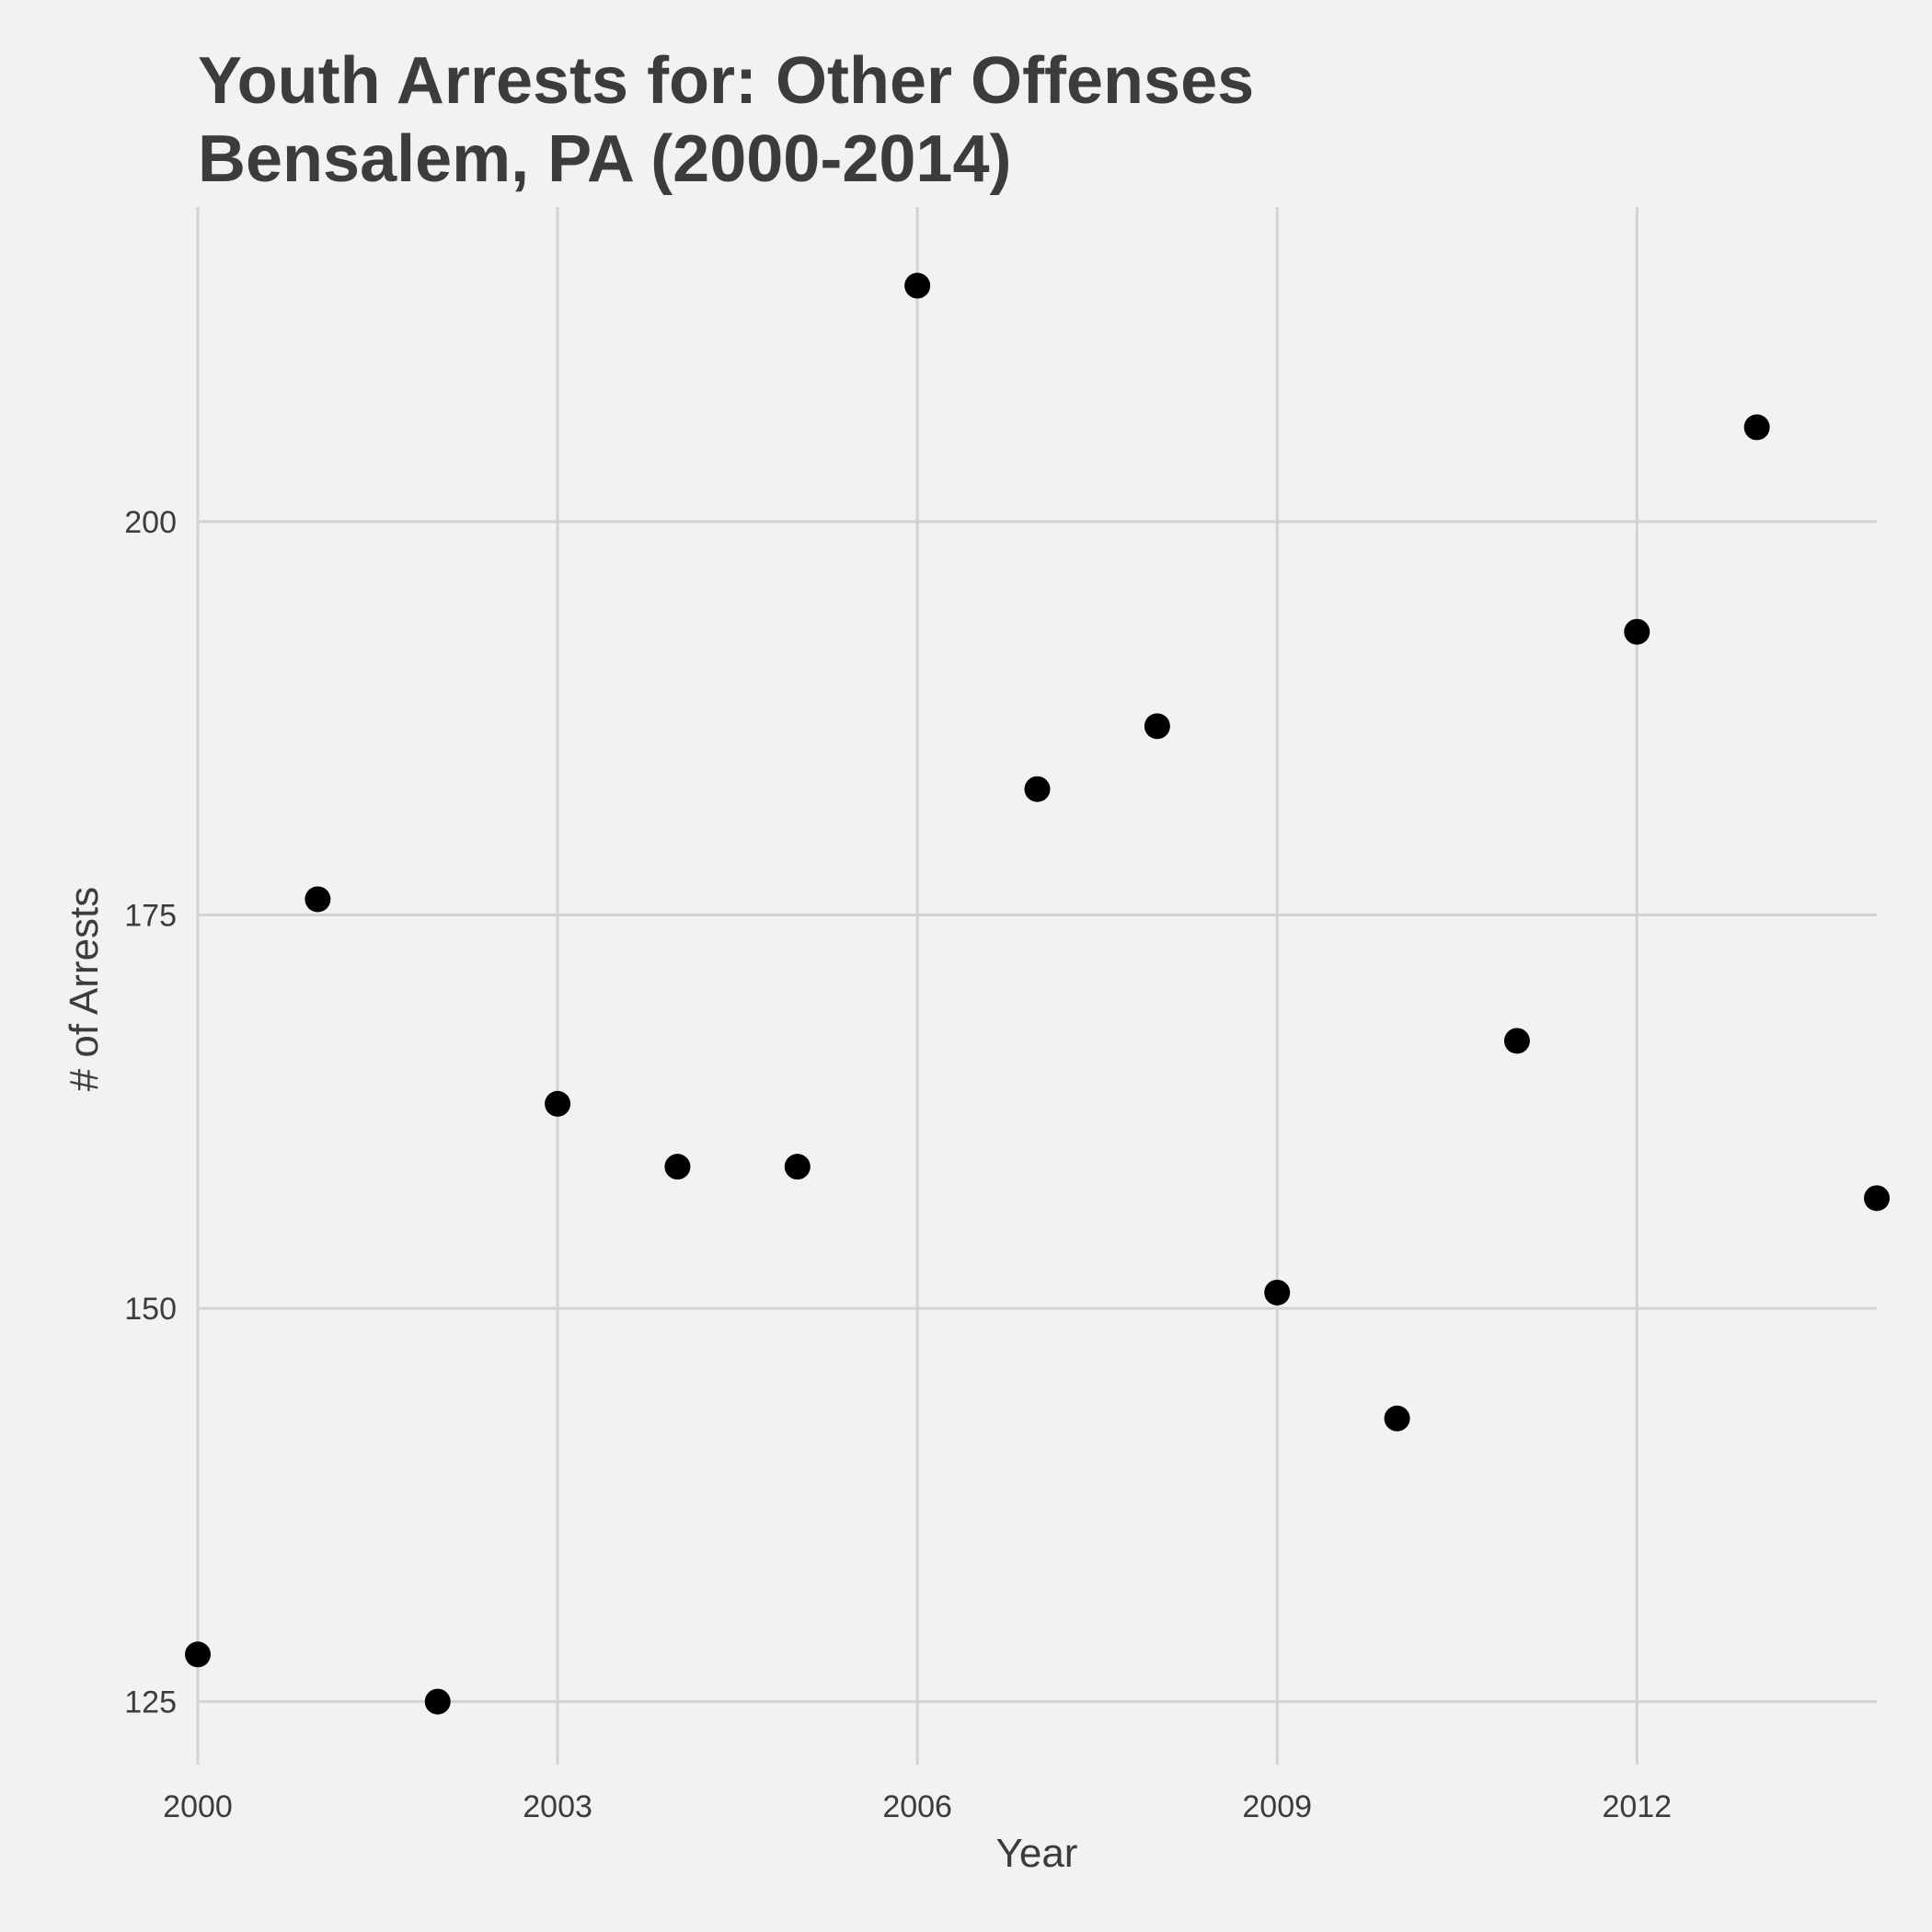  I want to click on x-tick-label: 2012, so click(1637, 1806).